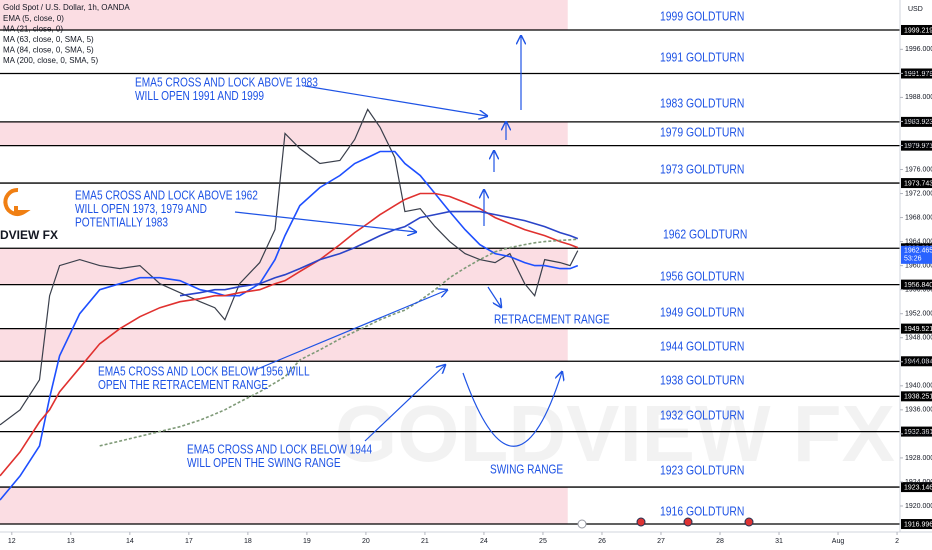 Image resolution: width=932 pixels, height=550 pixels. I want to click on level-tag-label: 1999.219, so click(918, 30).